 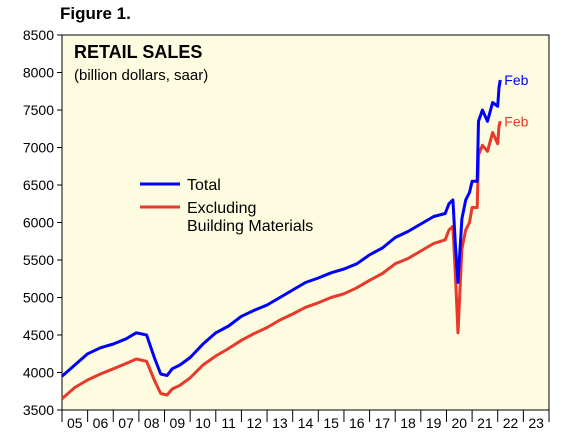 What do you see at coordinates (95, 13) in the screenshot?
I see `figure-label: Figure 1.` at bounding box center [95, 13].